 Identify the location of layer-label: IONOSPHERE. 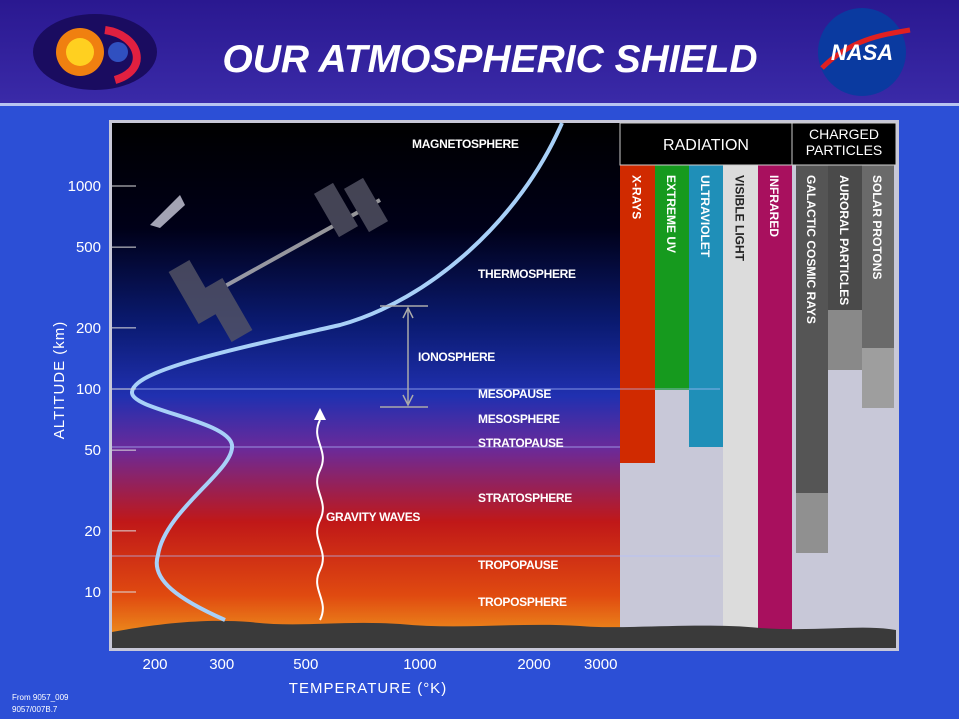
(456, 357).